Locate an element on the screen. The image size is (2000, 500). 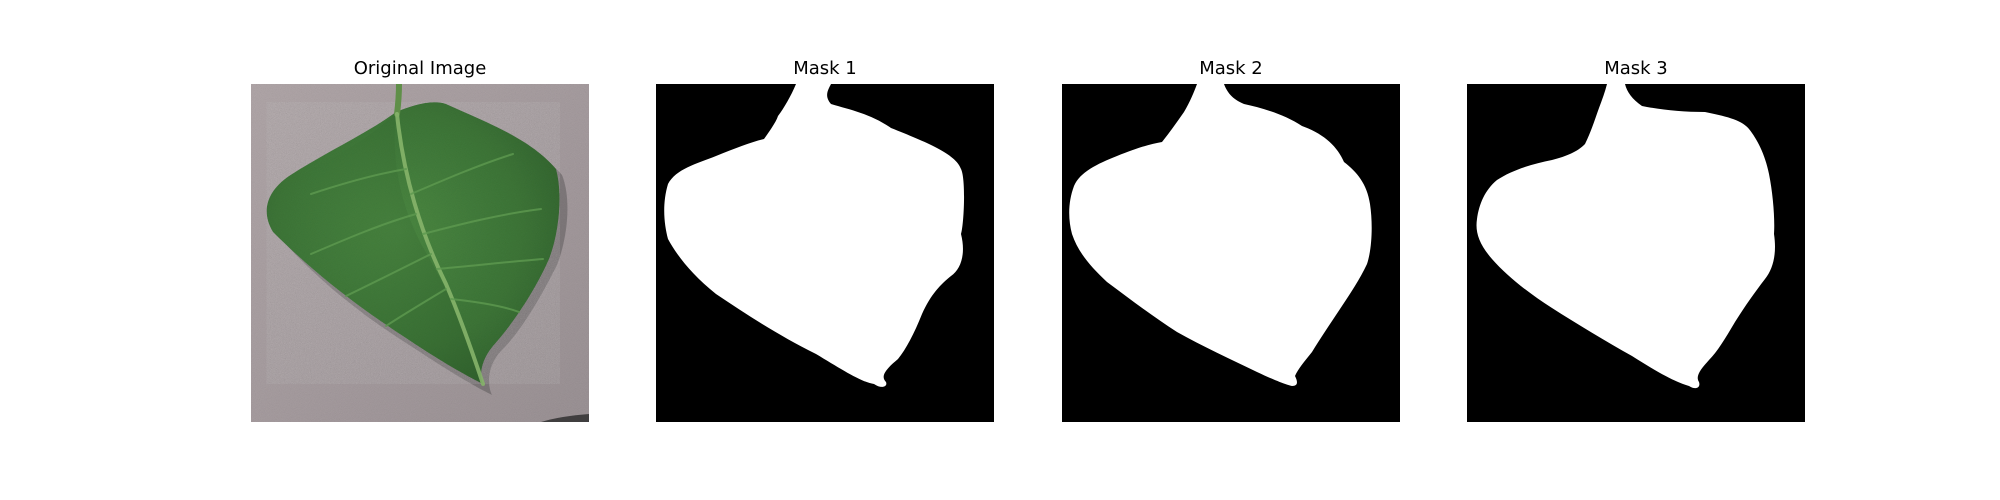
leaf-photo-svg is located at coordinates (420, 253).